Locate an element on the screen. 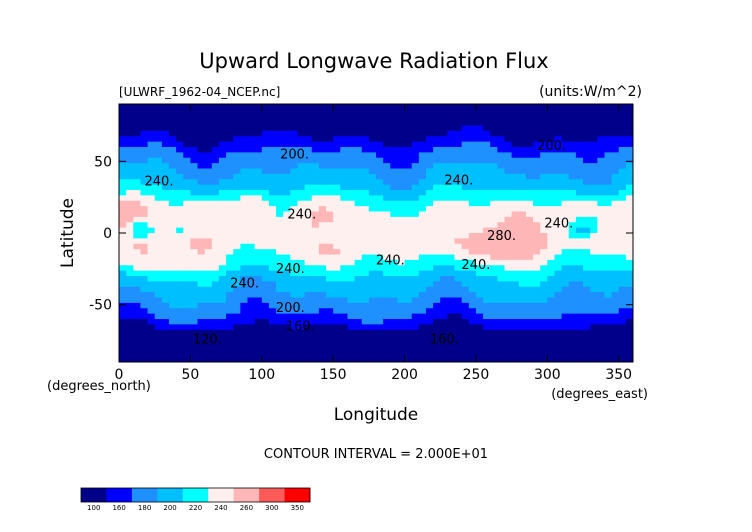 Image resolution: width=752 pixels, height=532 pixels. x-tick-label: 50 is located at coordinates (190, 375).